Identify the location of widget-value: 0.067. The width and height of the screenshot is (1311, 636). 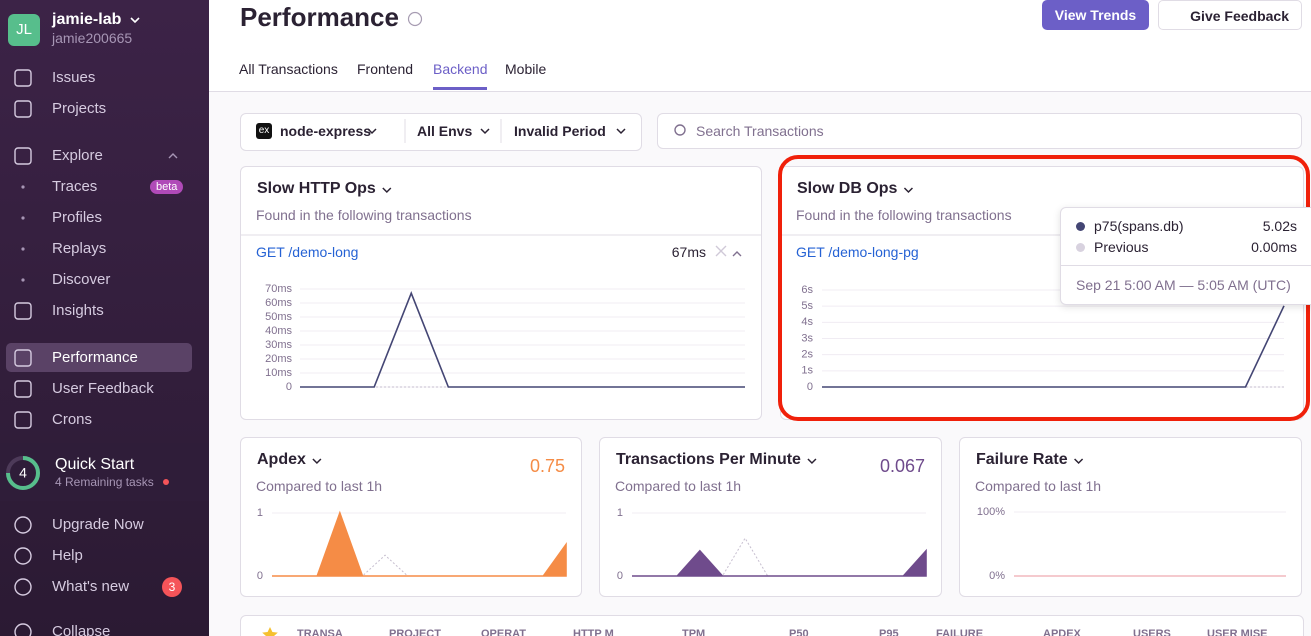
(902, 466).